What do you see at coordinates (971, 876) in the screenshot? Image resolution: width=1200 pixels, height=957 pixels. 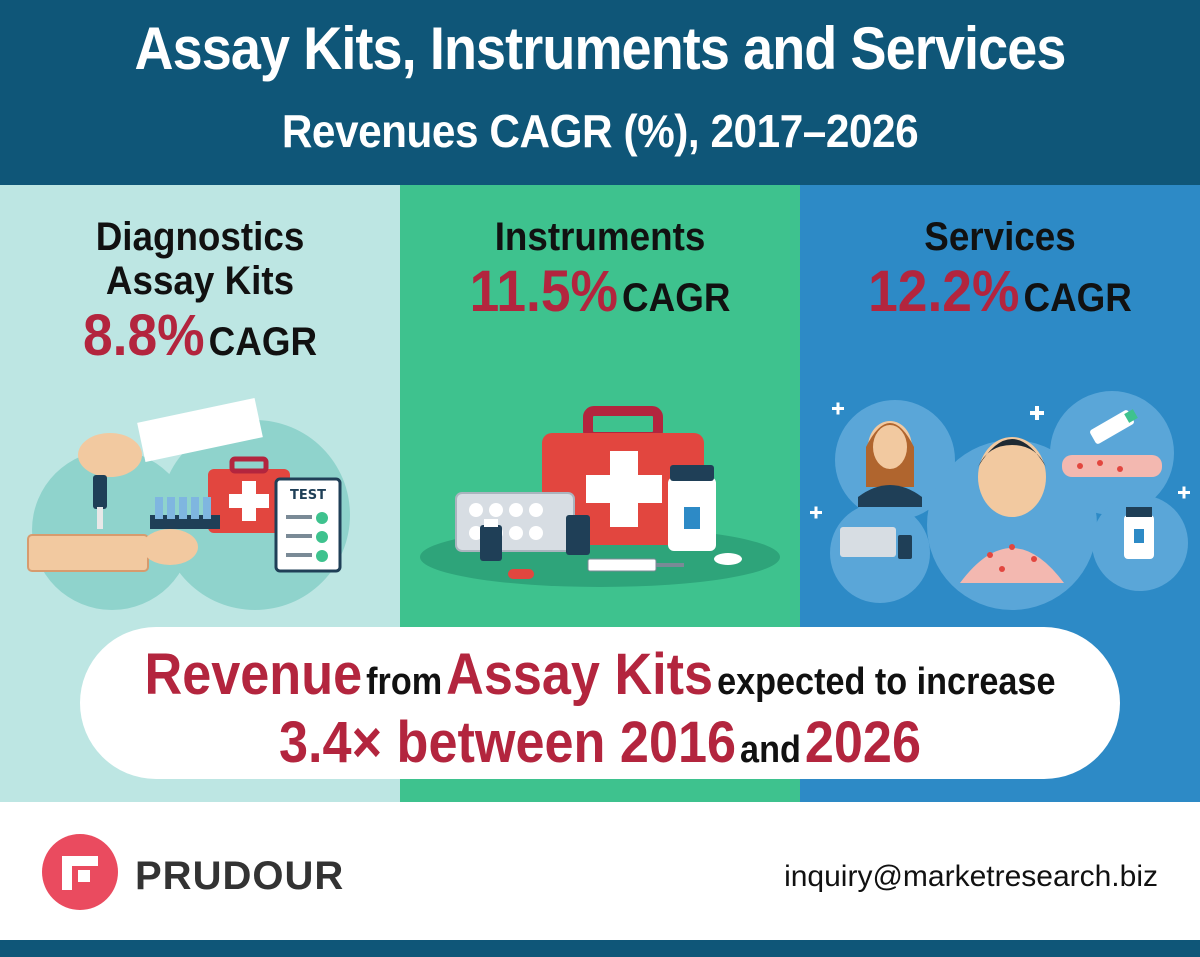 I see `contact-email: inquiry@marketresearch.biz` at bounding box center [971, 876].